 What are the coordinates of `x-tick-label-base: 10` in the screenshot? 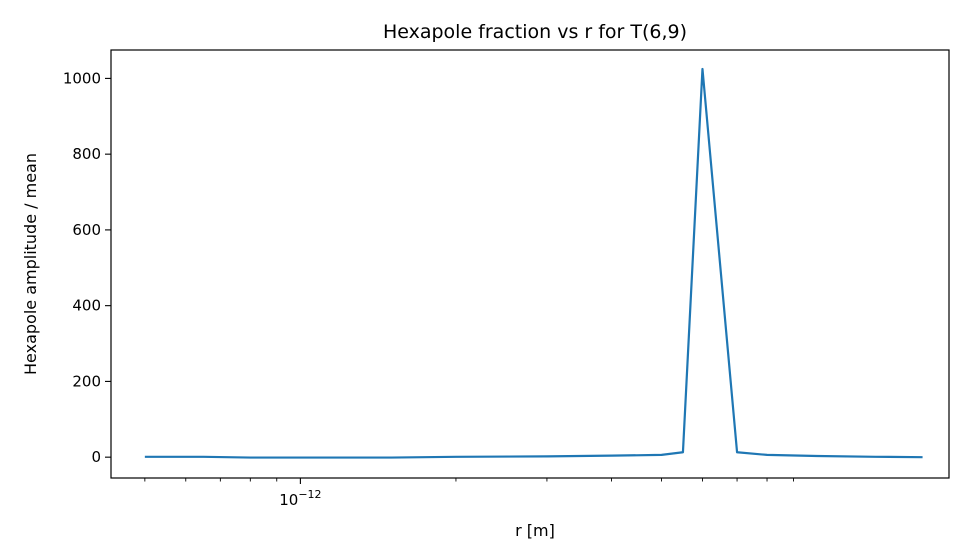 It's located at (288, 500).